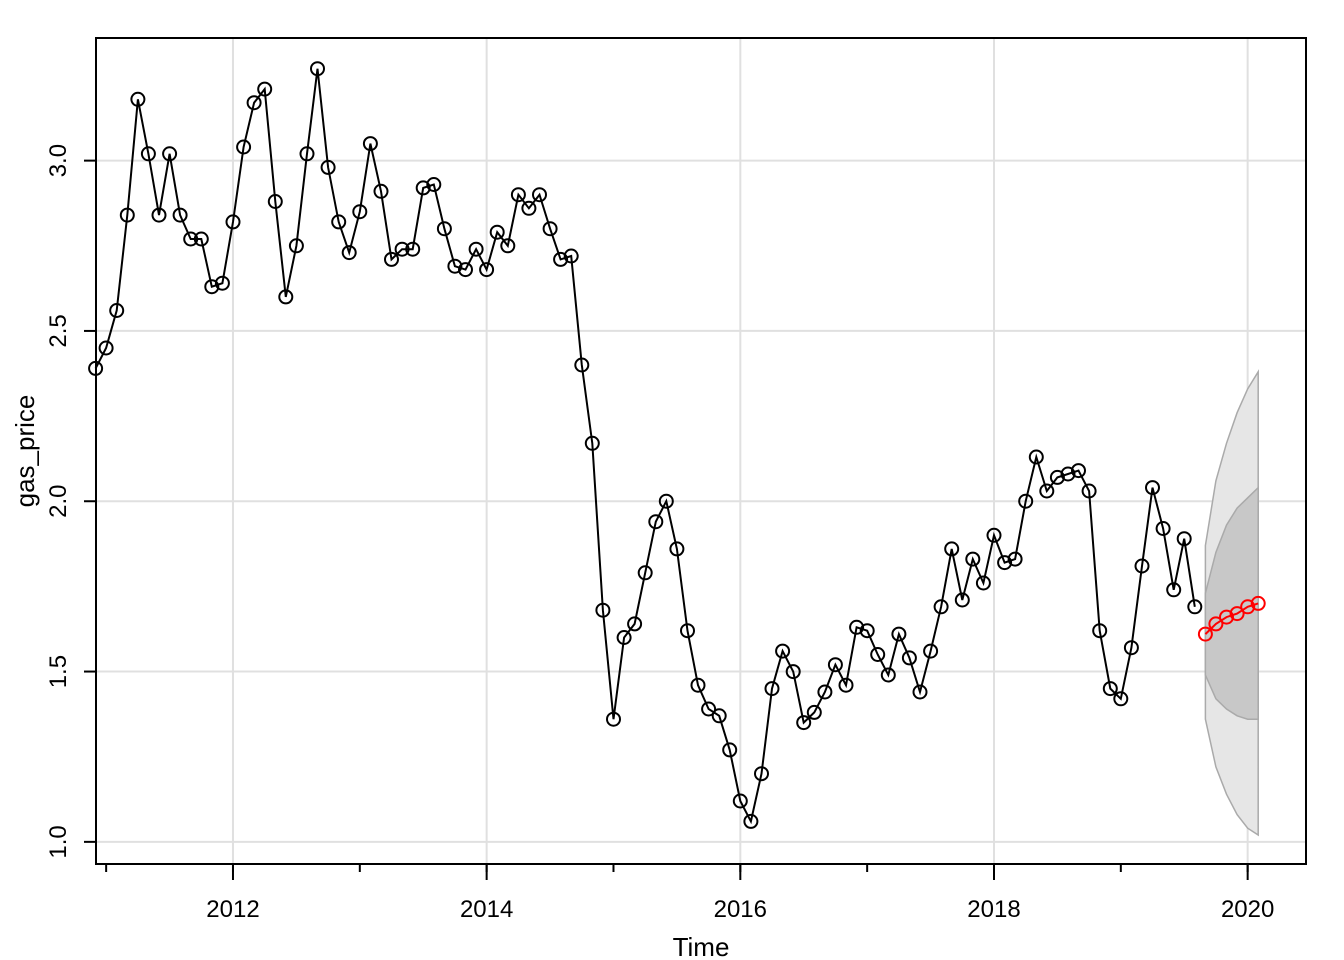 The width and height of the screenshot is (1344, 960). I want to click on x-tick-label: 2018, so click(993, 909).